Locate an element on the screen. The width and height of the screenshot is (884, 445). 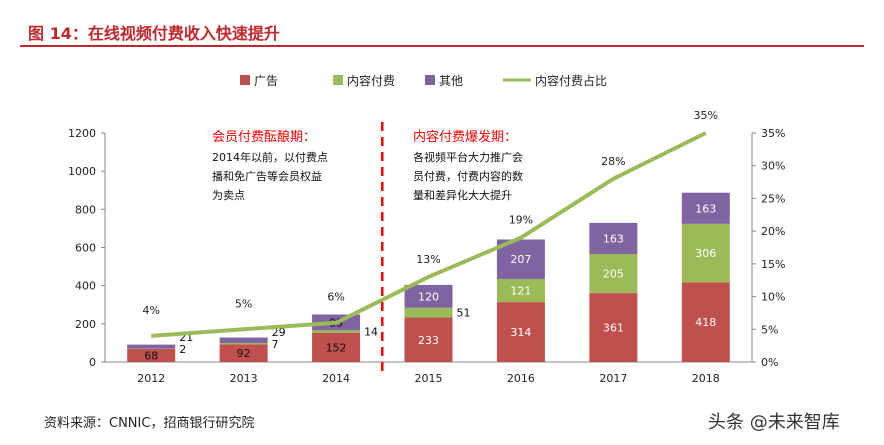
watermark: 头条 @未来智库 is located at coordinates (774, 422).